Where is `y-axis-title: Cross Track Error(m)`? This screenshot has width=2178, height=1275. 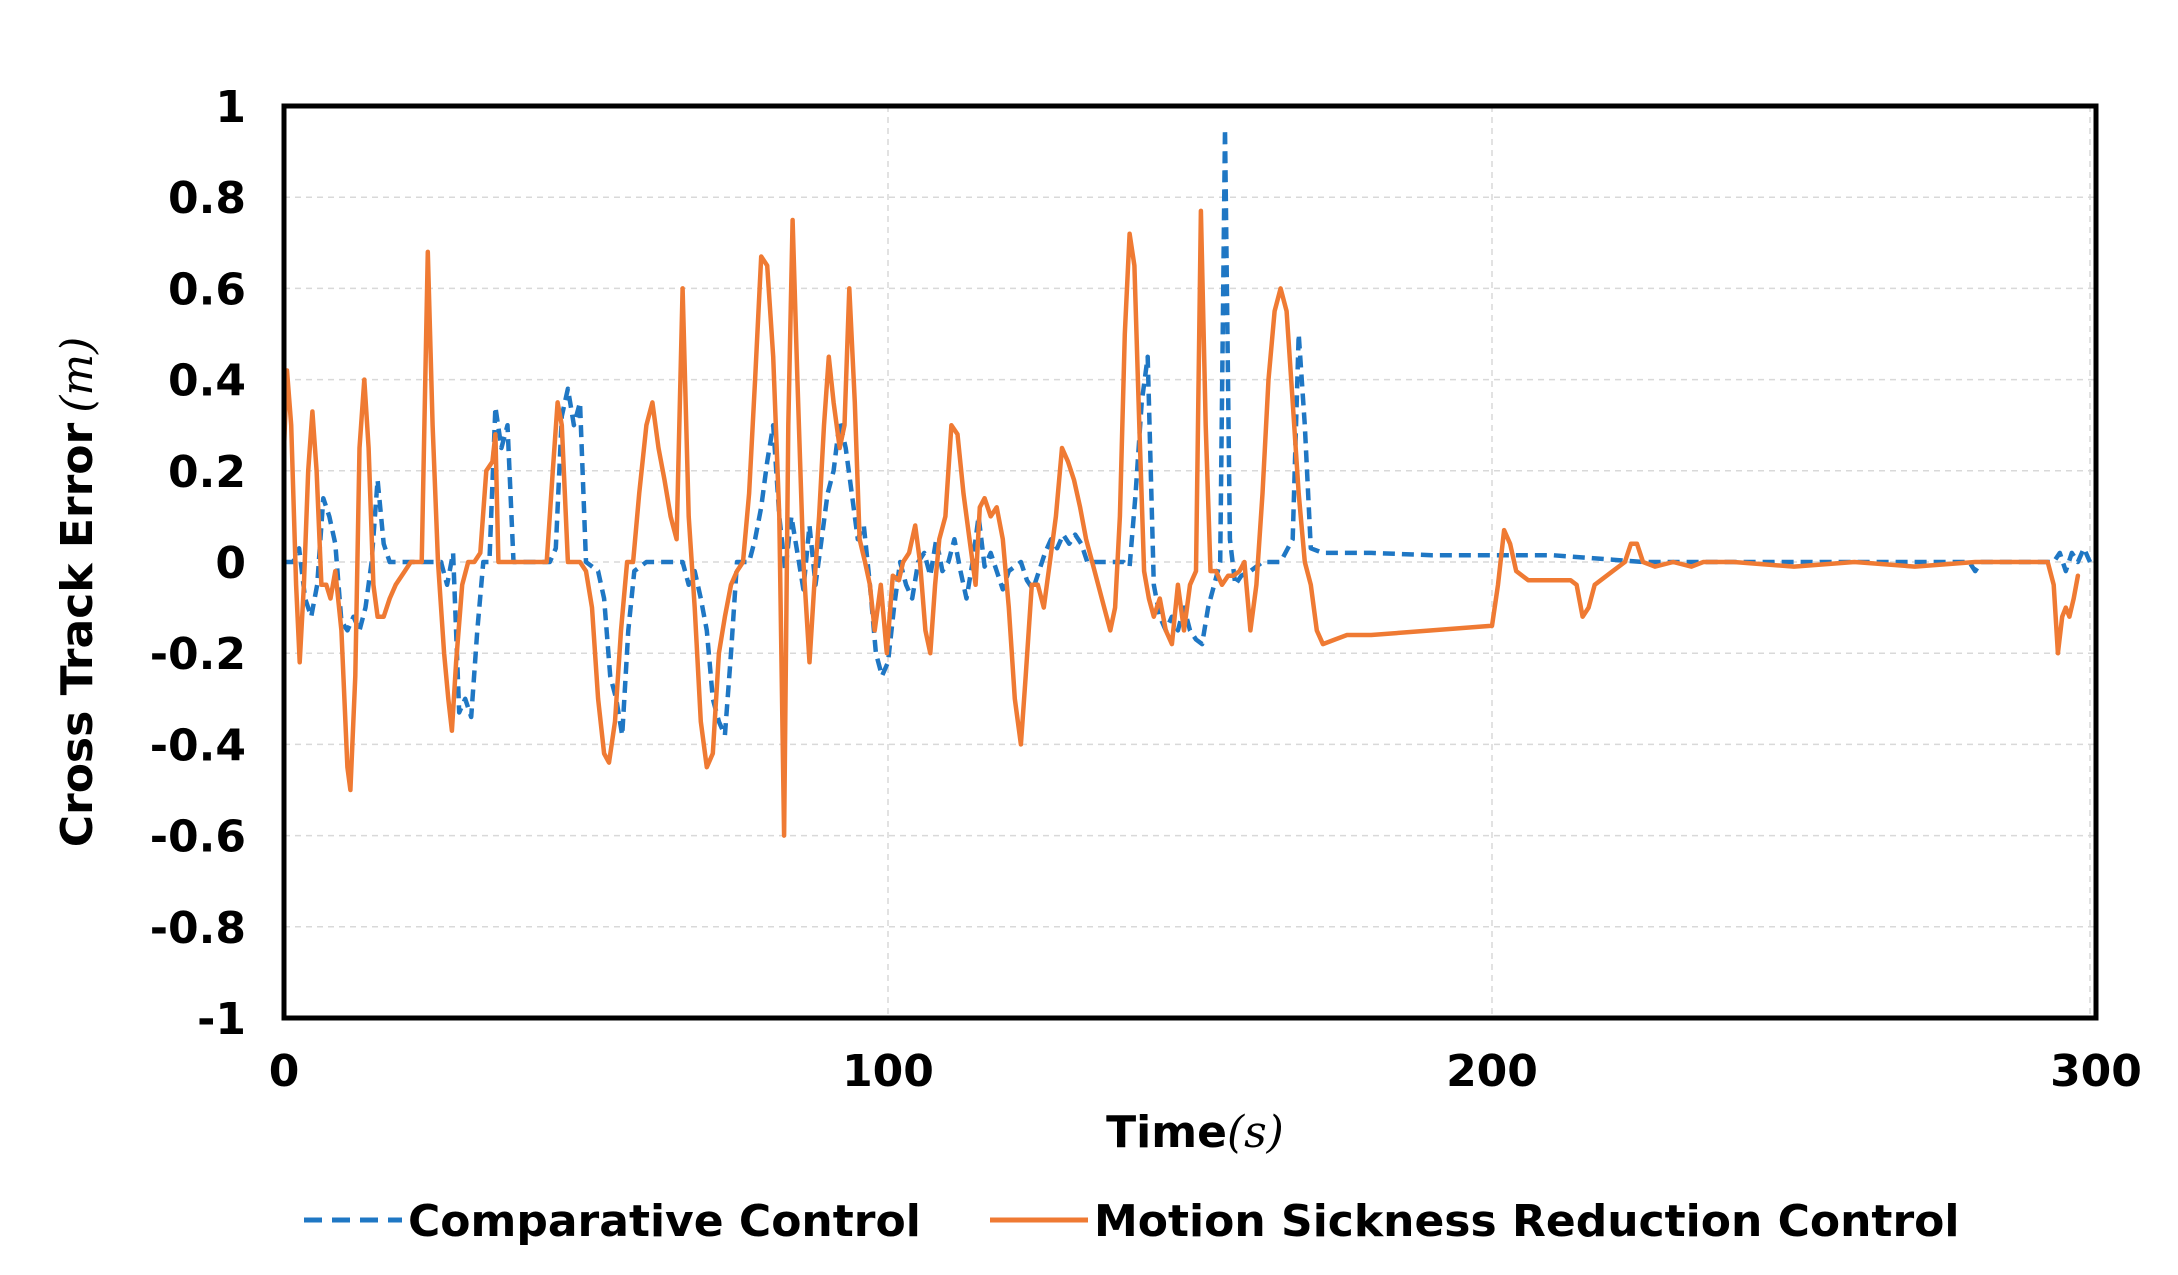
y-axis-title: Cross Track Error(m) is located at coordinates (77, 592).